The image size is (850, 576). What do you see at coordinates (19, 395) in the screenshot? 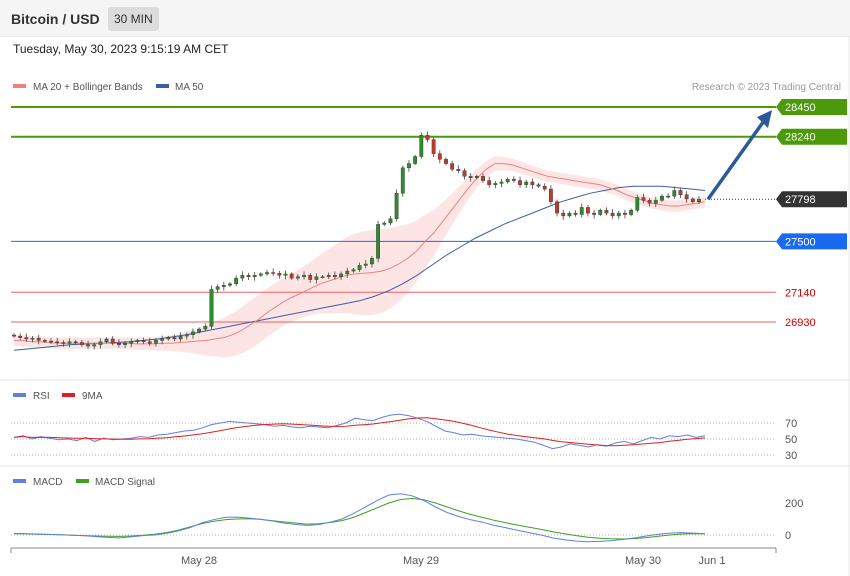
I see `legend-swatch-rsi` at bounding box center [19, 395].